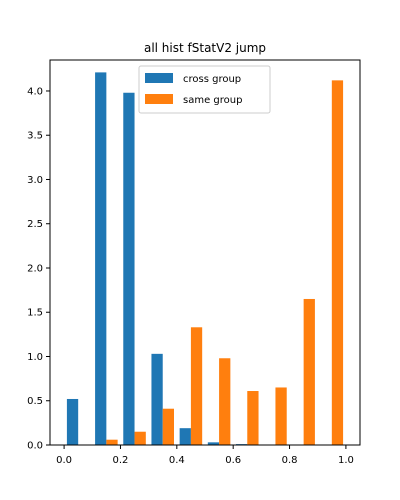 Image resolution: width=400 pixels, height=500 pixels. Describe the element at coordinates (212, 79) in the screenshot. I see `legend-label-cross-group: cross group` at that location.